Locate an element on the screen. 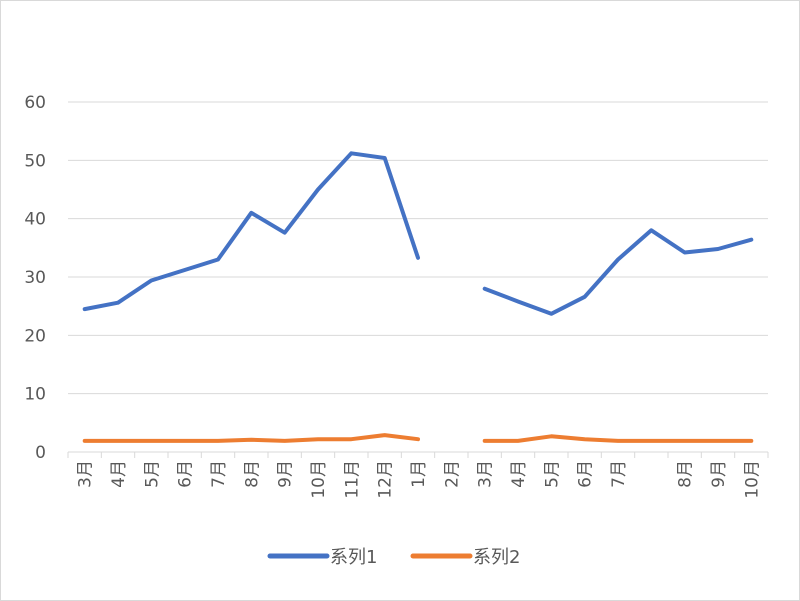  x-tick-label: 2月 is located at coordinates (452, 474).